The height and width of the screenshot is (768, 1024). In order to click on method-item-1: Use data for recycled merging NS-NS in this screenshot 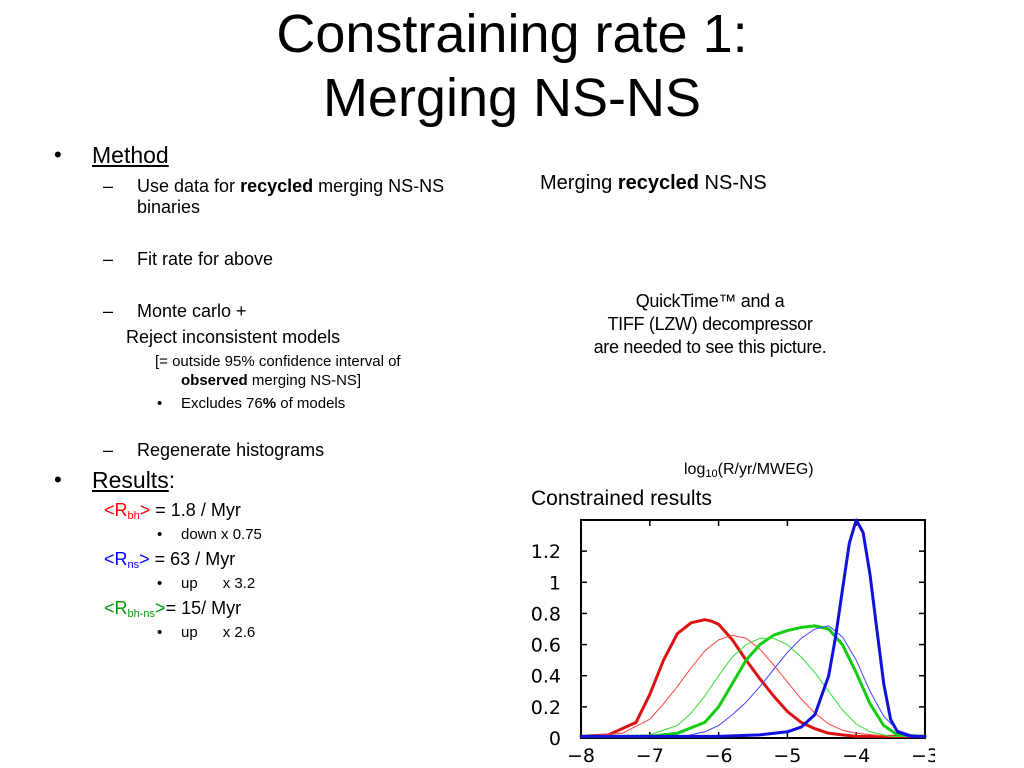, I will do `click(291, 186)`.